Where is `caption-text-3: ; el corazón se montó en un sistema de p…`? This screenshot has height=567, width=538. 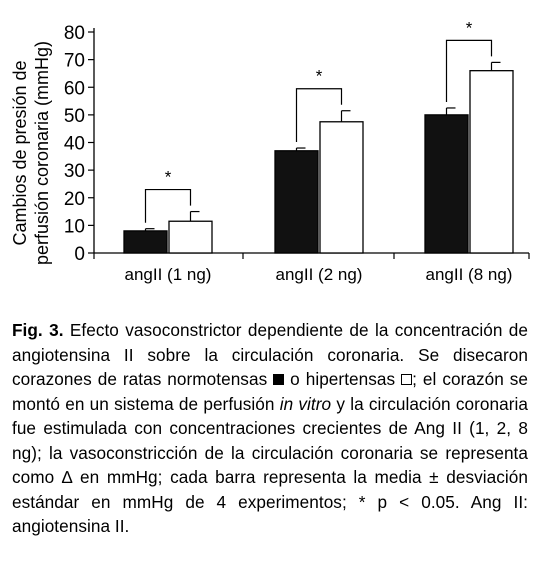
caption-text-3: ; el corazón se montó en un sistema de p… is located at coordinates (270, 391).